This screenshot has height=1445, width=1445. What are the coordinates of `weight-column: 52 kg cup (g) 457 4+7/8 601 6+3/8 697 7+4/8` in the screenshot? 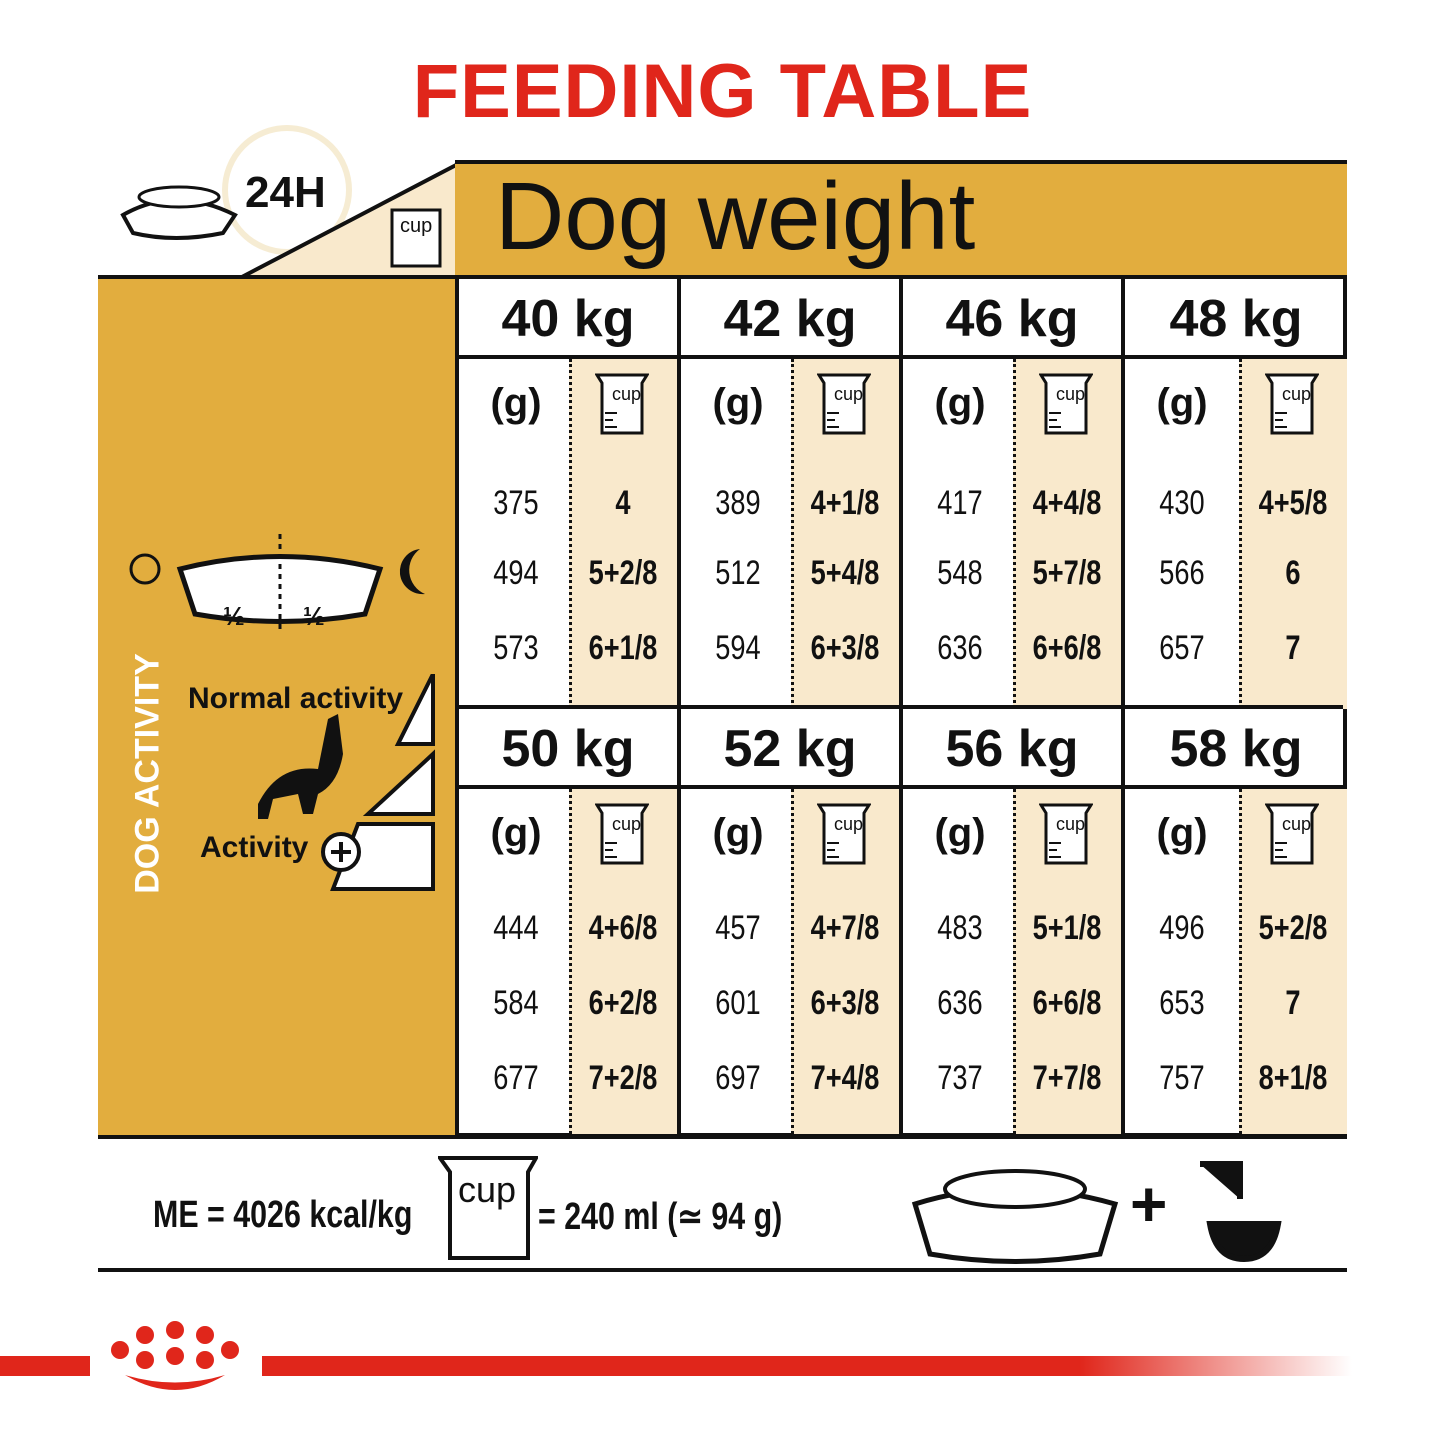 It's located at (792, 921).